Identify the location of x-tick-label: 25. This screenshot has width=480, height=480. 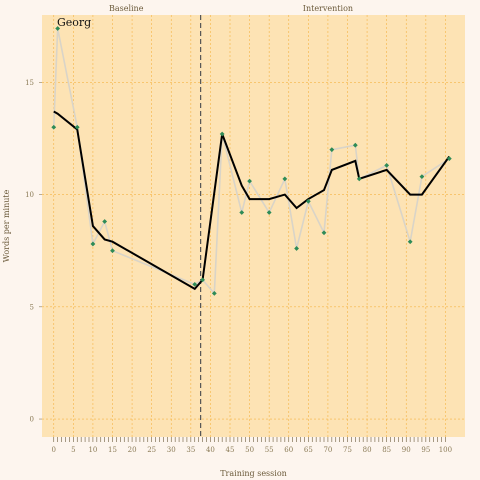
(151, 450).